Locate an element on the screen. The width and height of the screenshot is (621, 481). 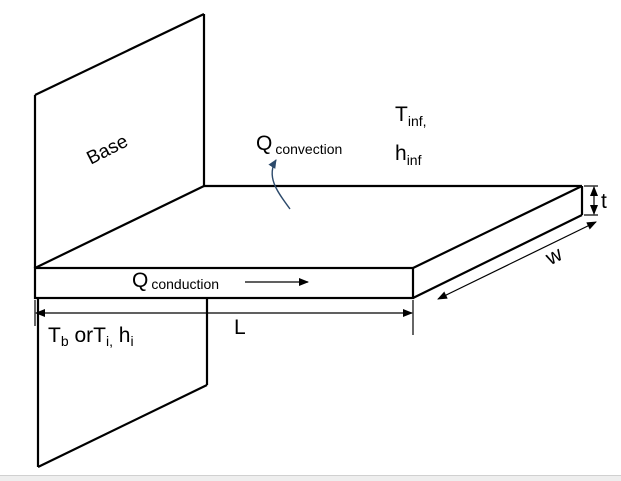
q-conduction-sub: conduction is located at coordinates (185, 284).